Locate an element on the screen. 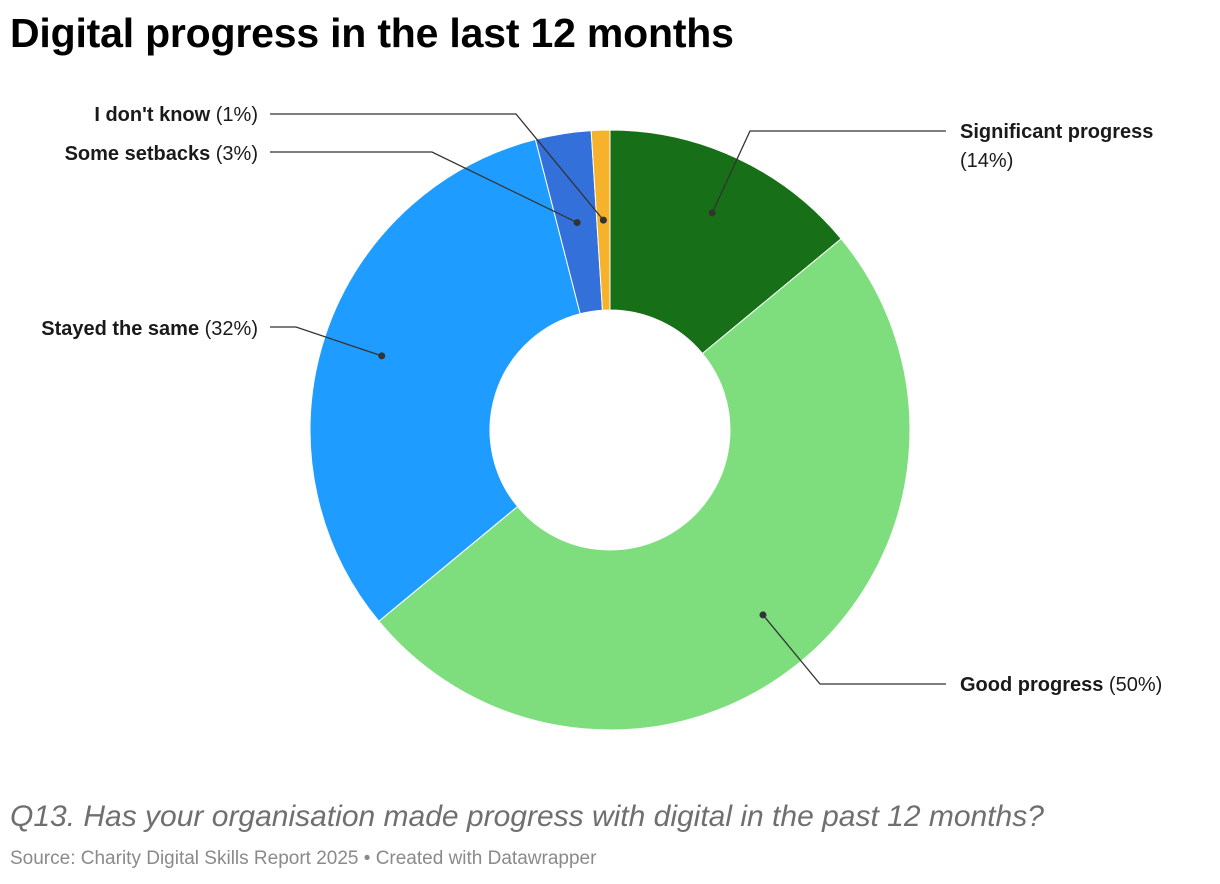  leader-dot-stayed-the-same is located at coordinates (382, 356).